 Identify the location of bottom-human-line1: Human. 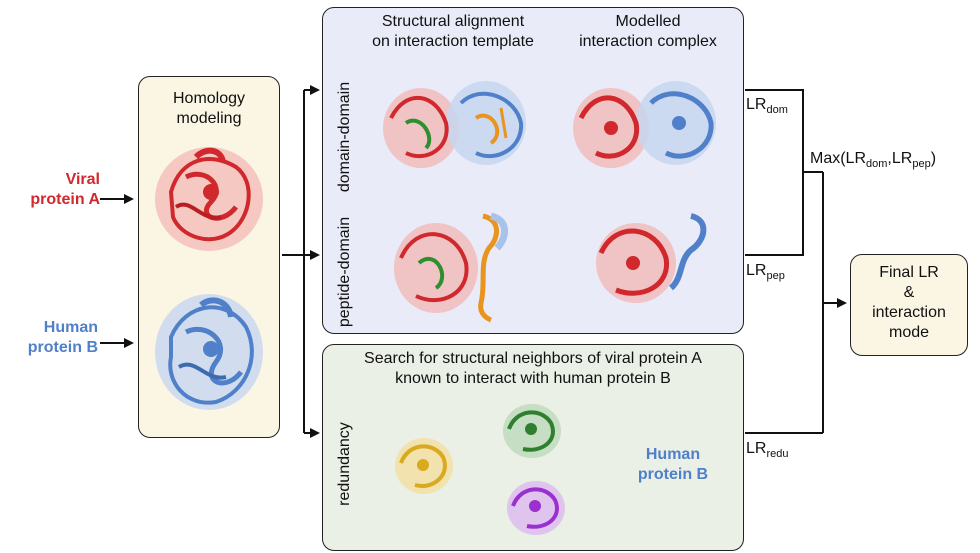
(673, 454).